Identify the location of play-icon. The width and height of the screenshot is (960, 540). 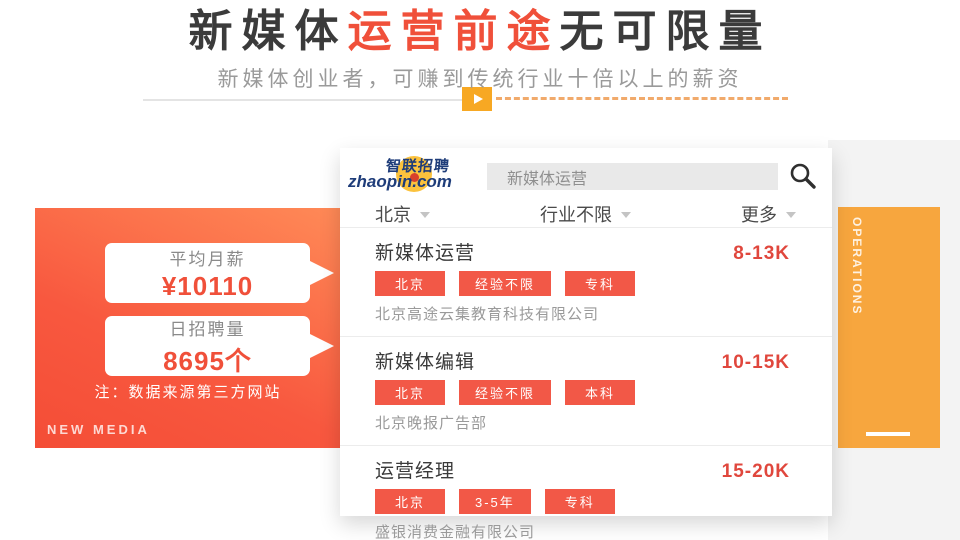
(478, 99).